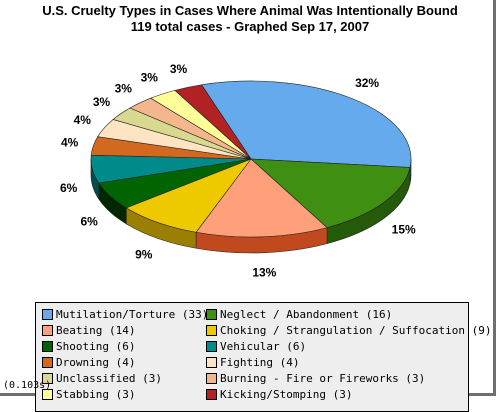 The width and height of the screenshot is (500, 412). I want to click on legend-item: Burning - Fire or Fireworks (3), so click(315, 378).